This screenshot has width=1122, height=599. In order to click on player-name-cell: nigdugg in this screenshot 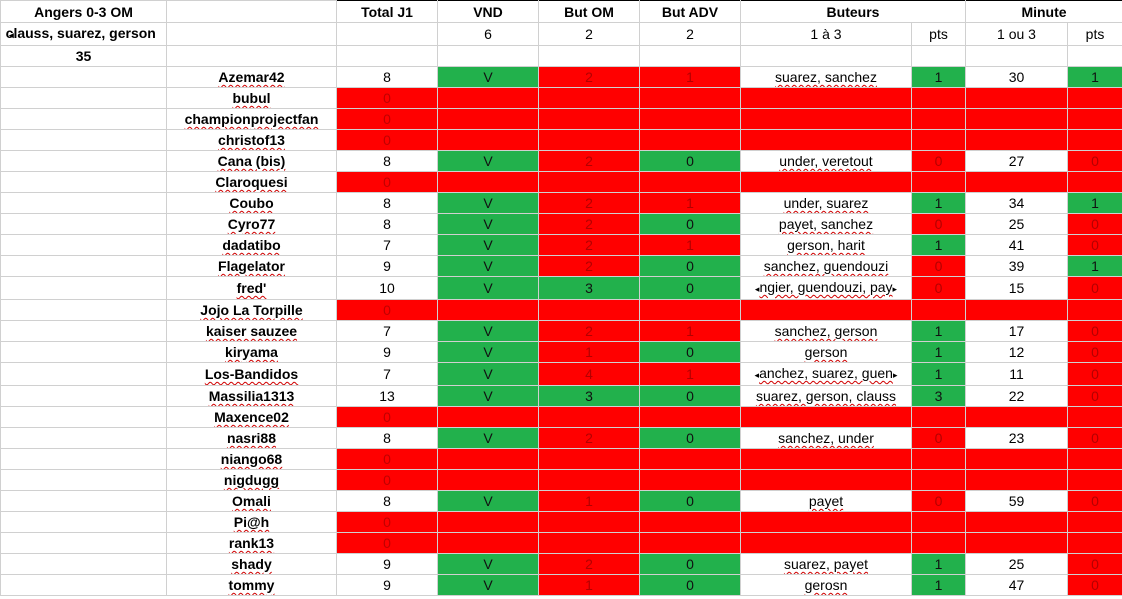, I will do `click(251, 480)`.